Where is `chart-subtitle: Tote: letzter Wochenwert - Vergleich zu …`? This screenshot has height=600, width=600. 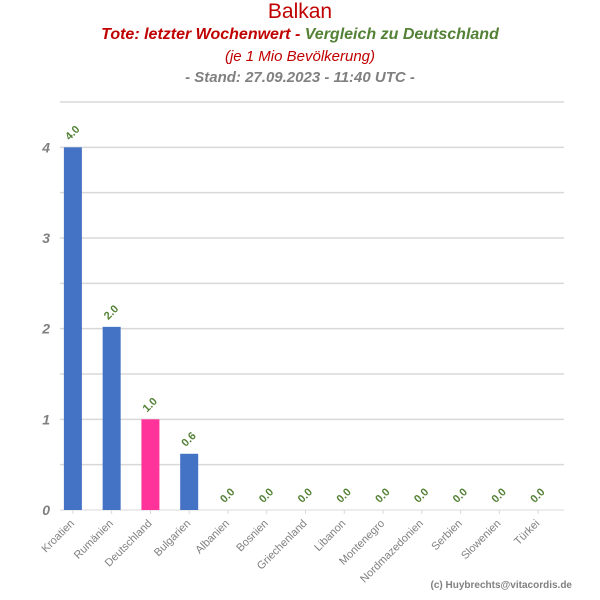 chart-subtitle: Tote: letzter Wochenwert - Vergleich zu … is located at coordinates (300, 35).